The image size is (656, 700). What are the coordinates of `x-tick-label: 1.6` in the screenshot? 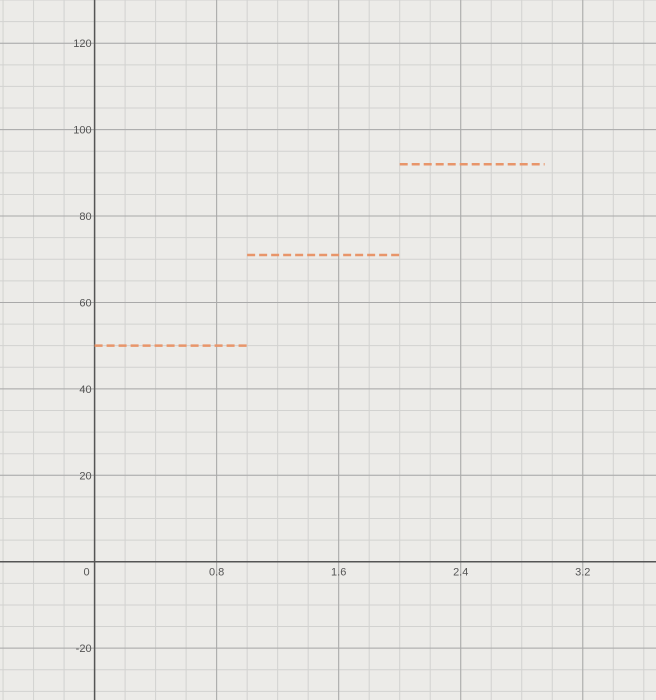 It's located at (338, 573).